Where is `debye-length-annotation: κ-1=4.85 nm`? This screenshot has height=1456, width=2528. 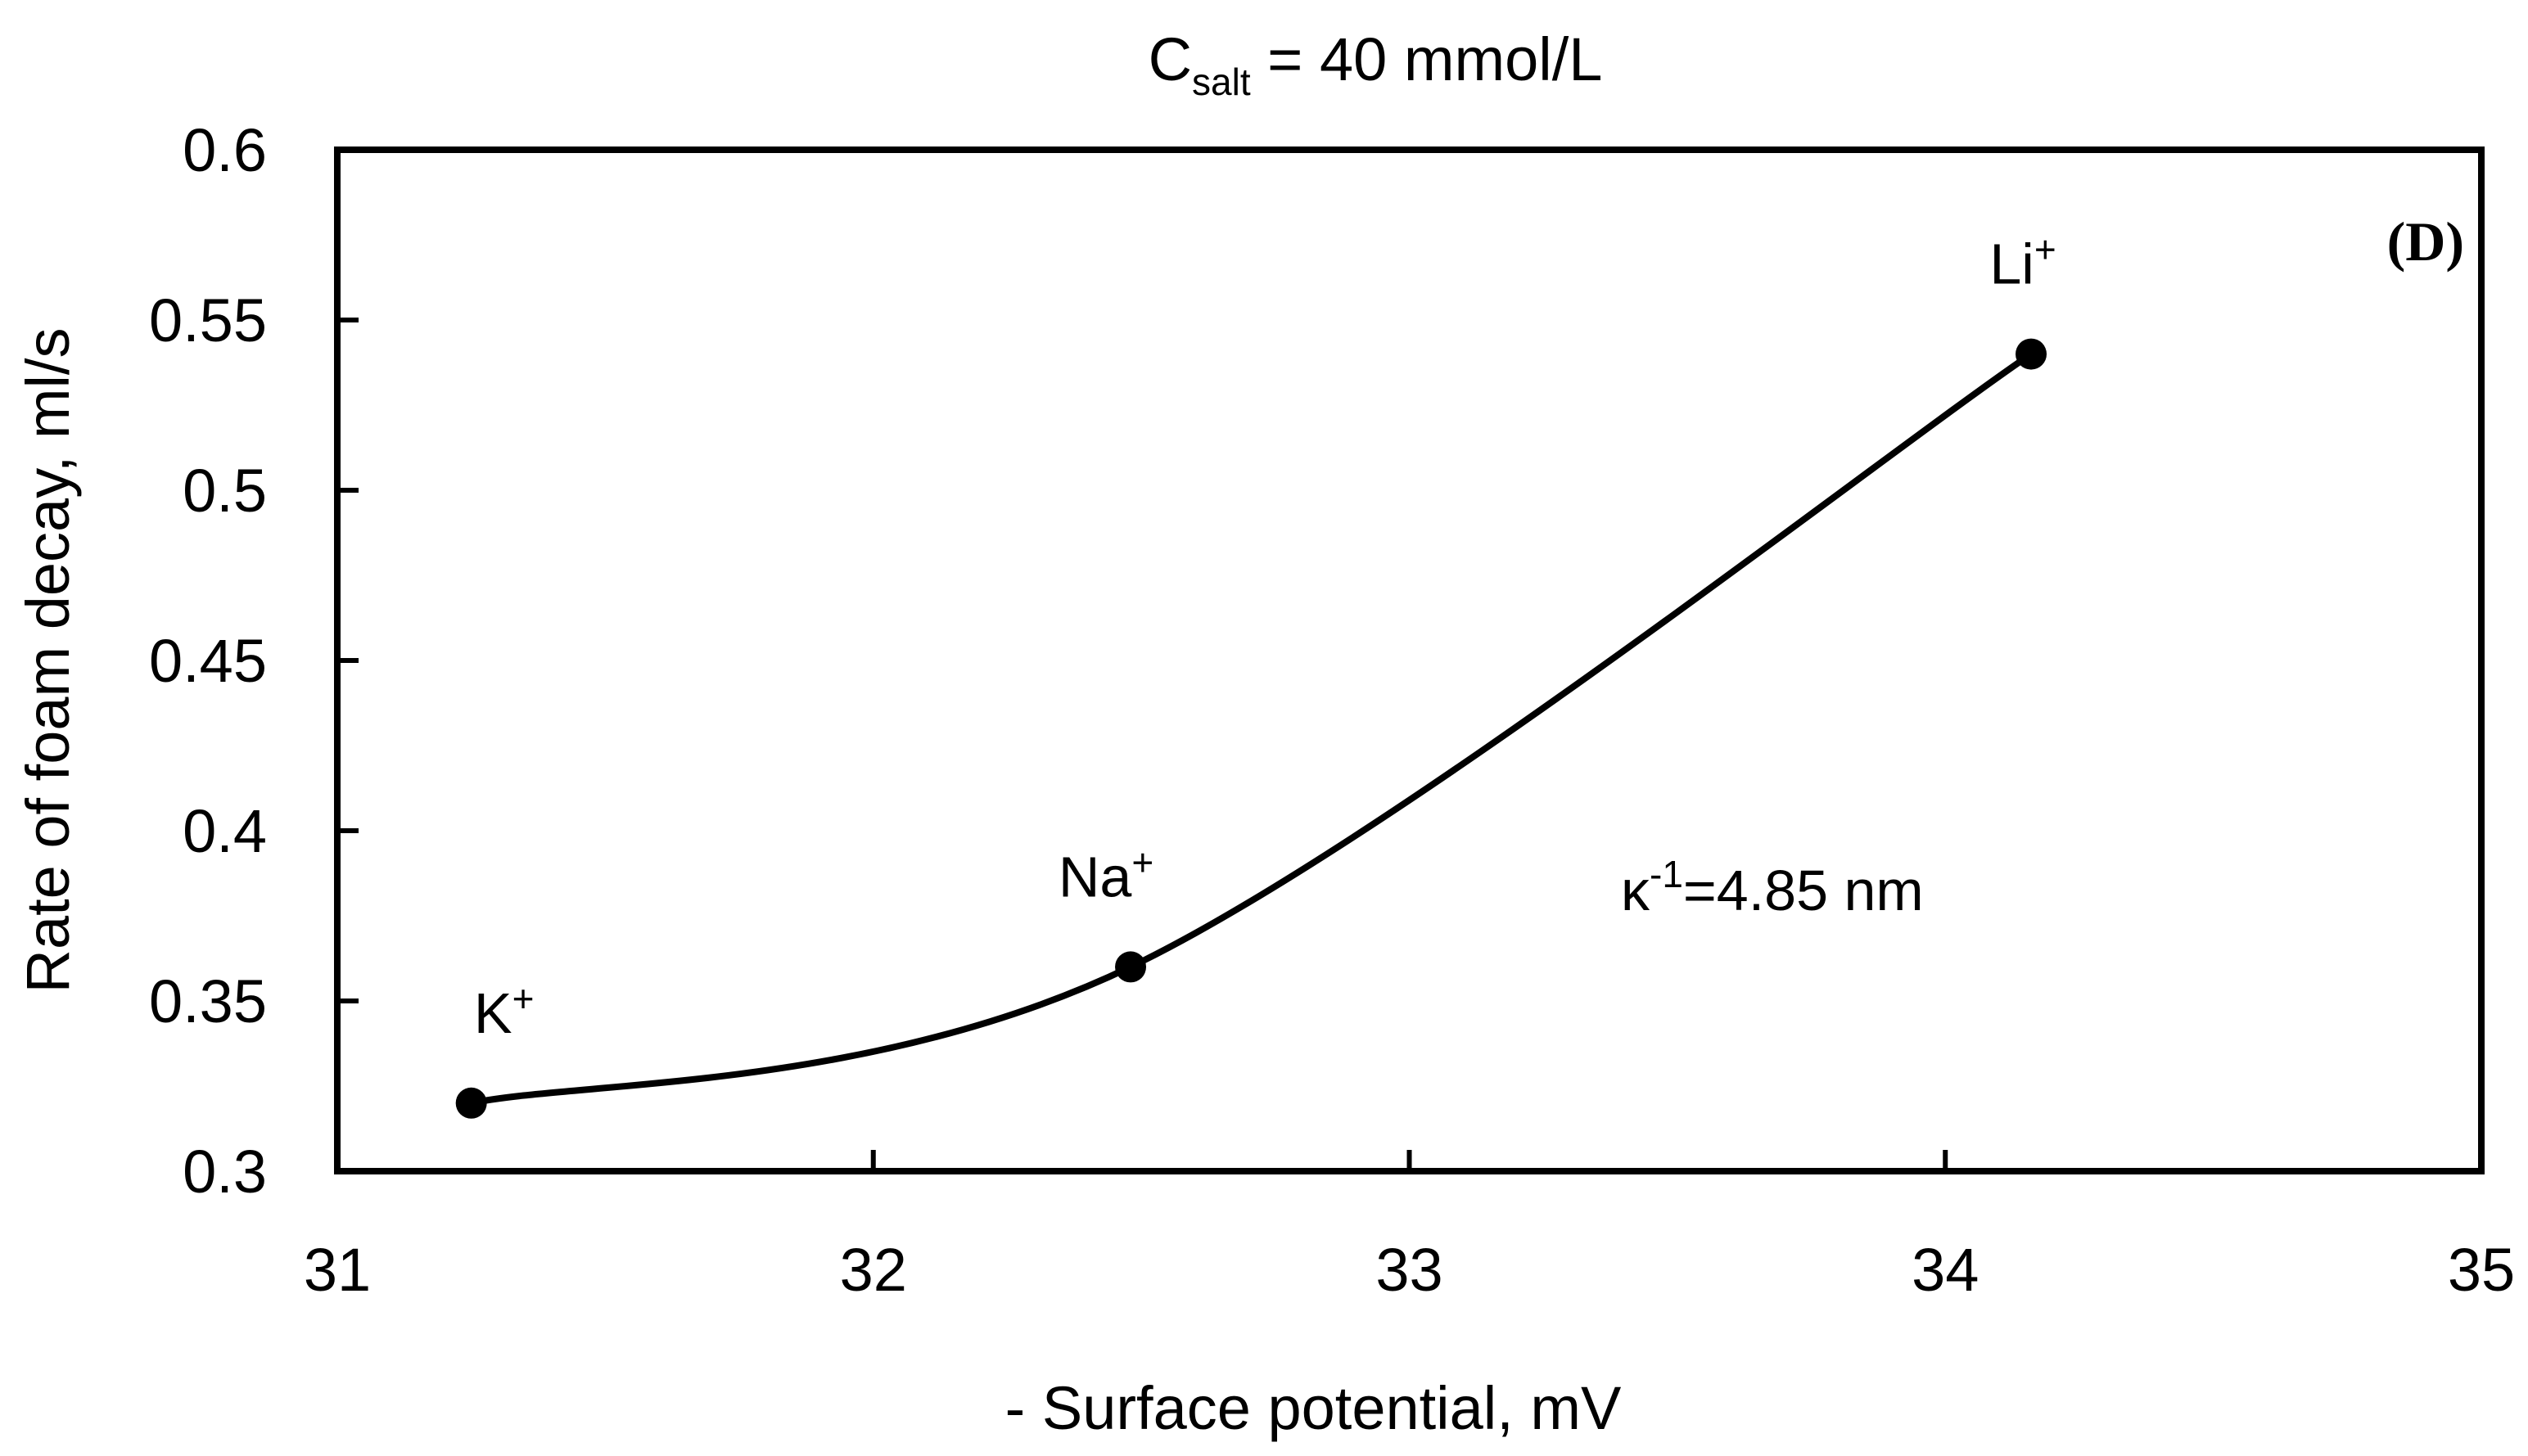
debye-length-annotation: κ-1=4.85 nm is located at coordinates (1773, 887).